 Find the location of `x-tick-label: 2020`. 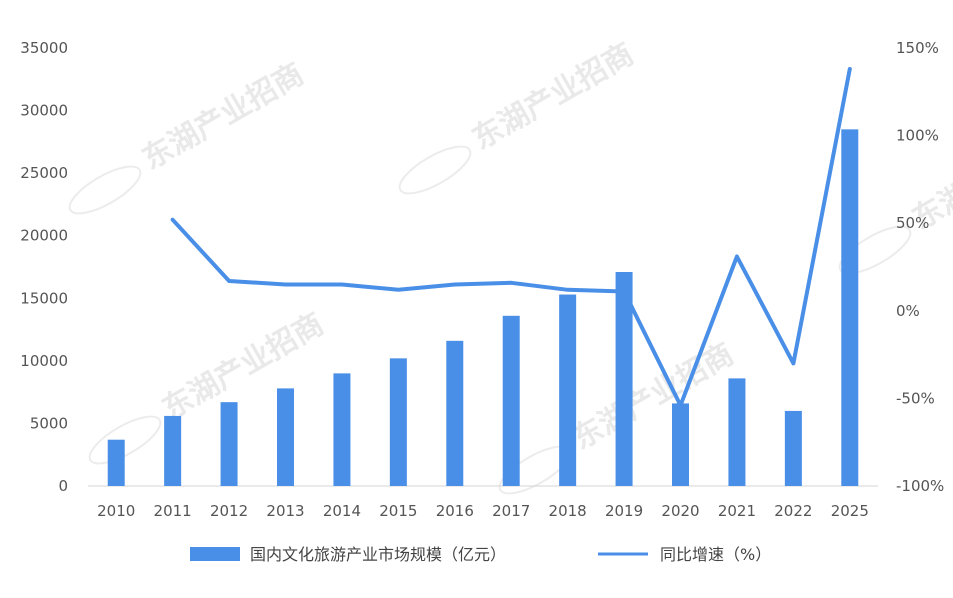

x-tick-label: 2020 is located at coordinates (680, 511).